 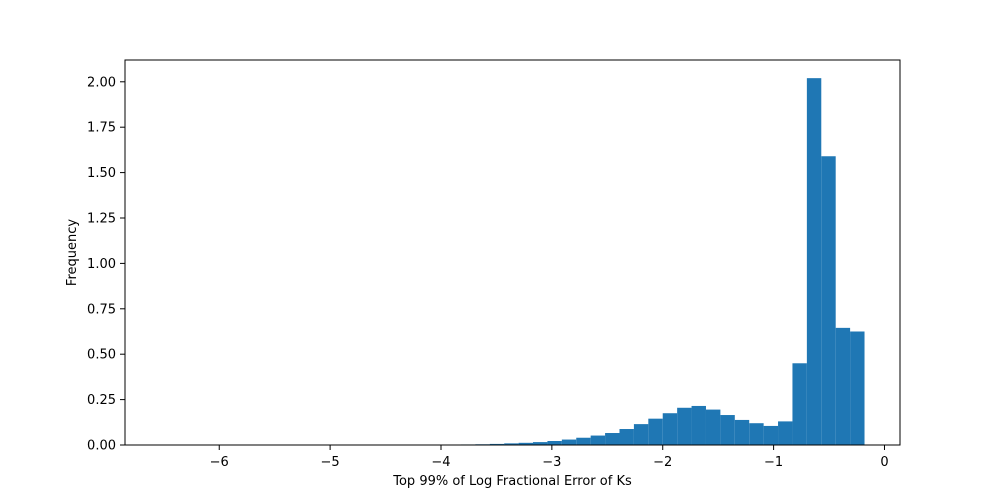 I want to click on x-tick-label: −5, so click(x=330, y=462).